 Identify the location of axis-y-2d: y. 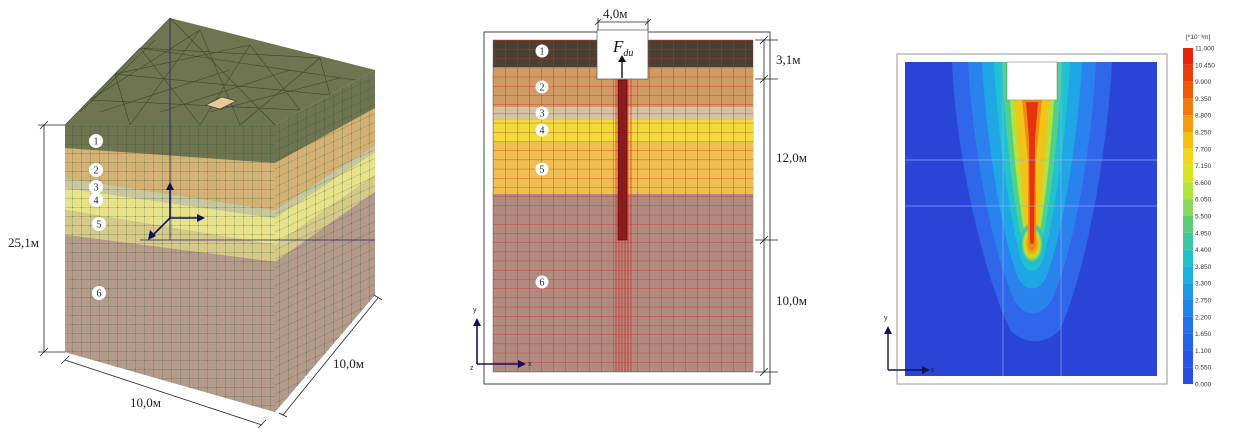
(475, 310).